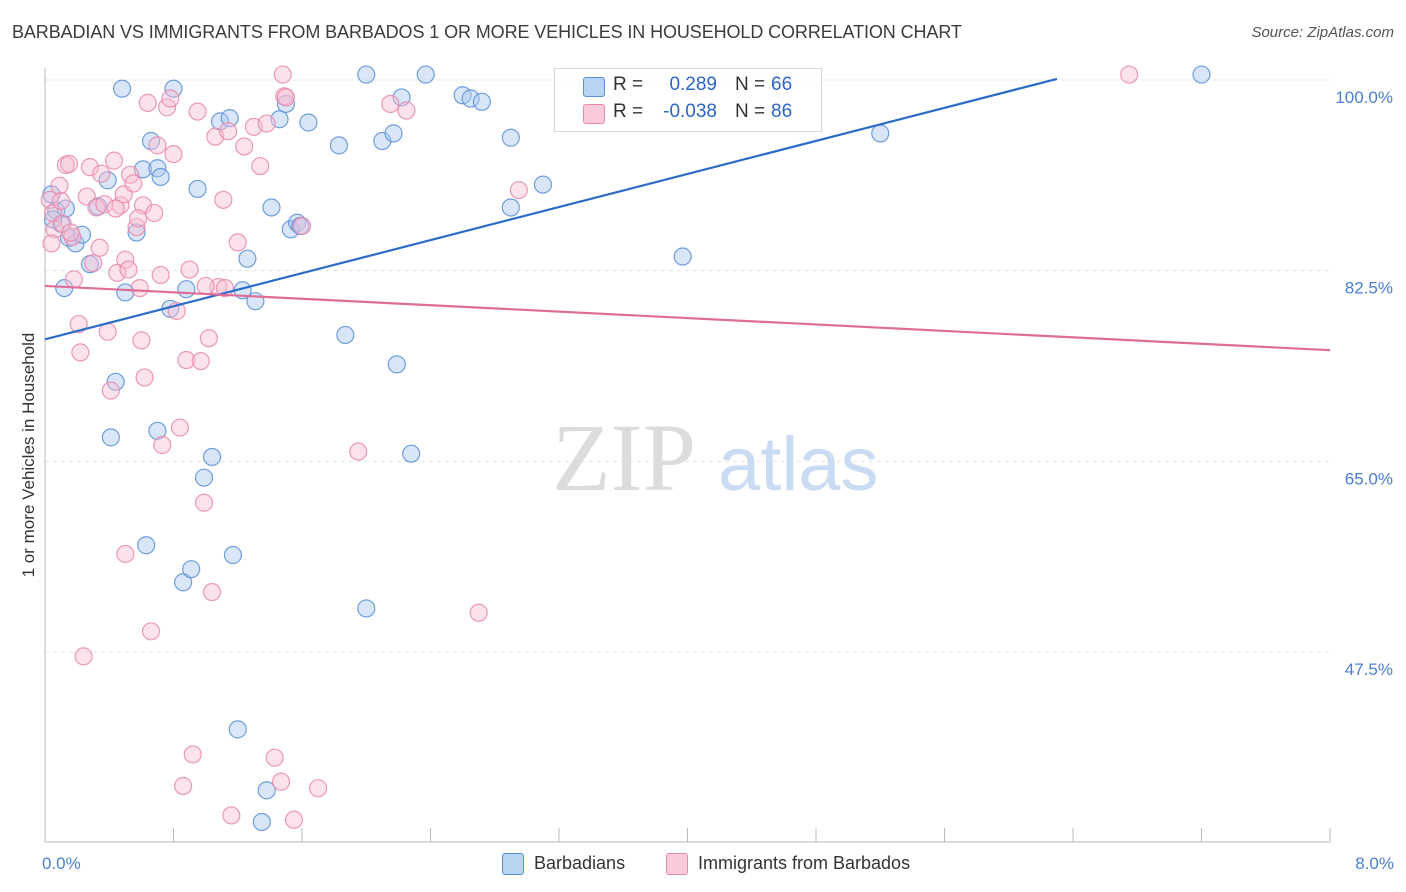  What do you see at coordinates (798, 464) in the screenshot?
I see `watermark-atlas: atlas` at bounding box center [798, 464].